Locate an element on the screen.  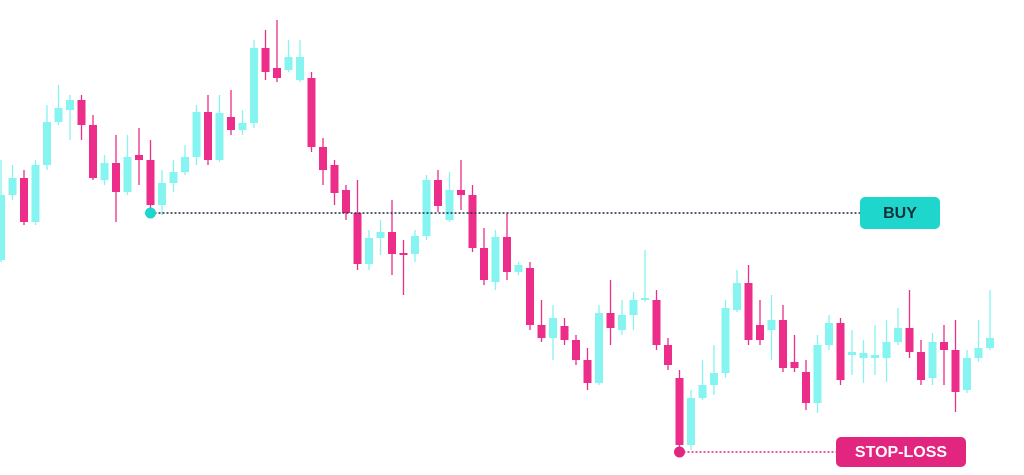
level-label: STOP-LOSS is located at coordinates (901, 452).